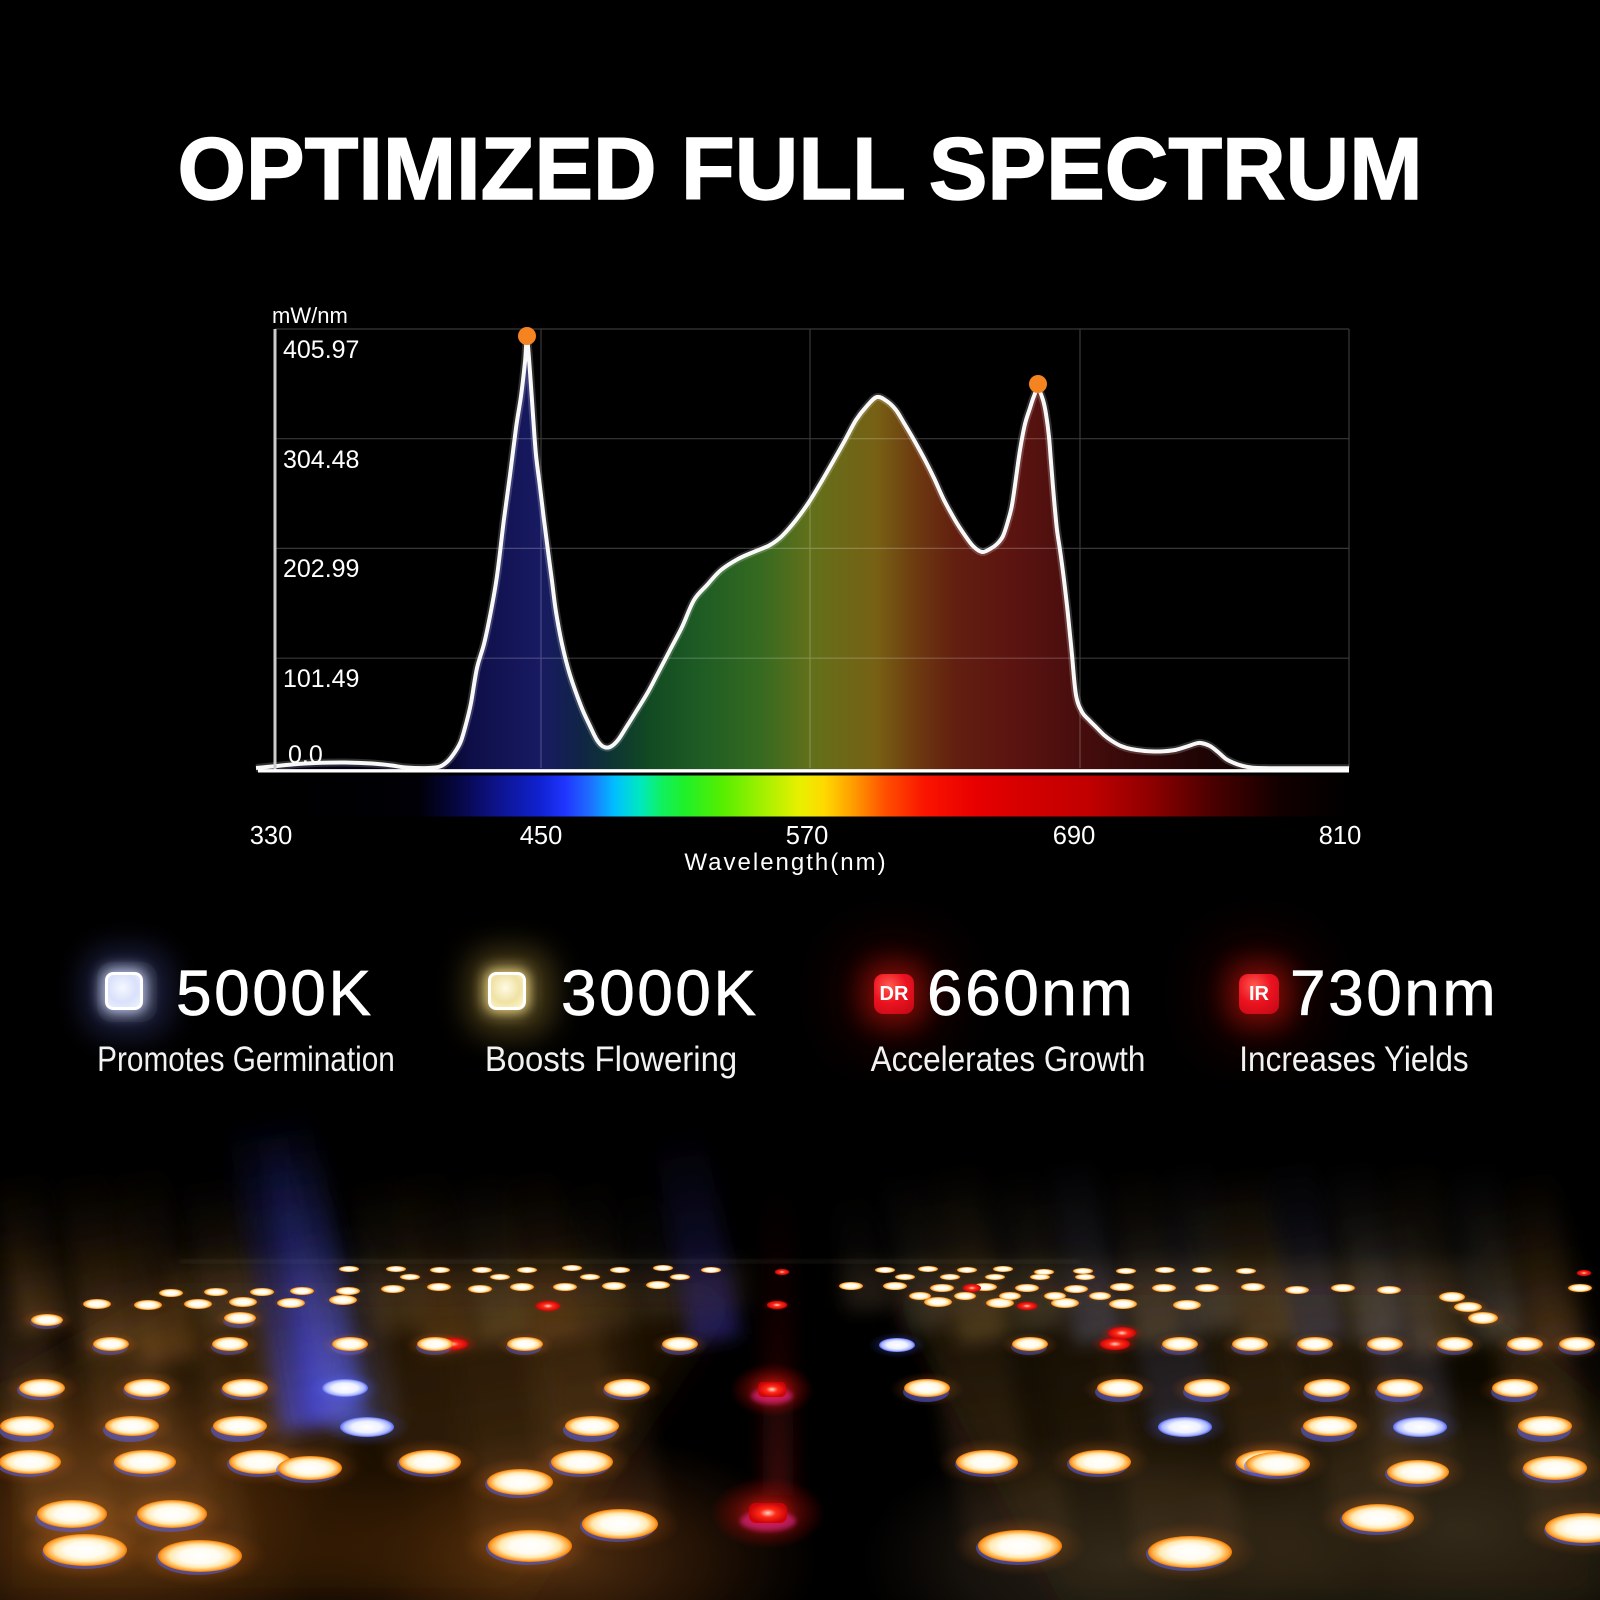 The height and width of the screenshot is (1600, 1600). What do you see at coordinates (271, 836) in the screenshot?
I see `svg-text: 330` at bounding box center [271, 836].